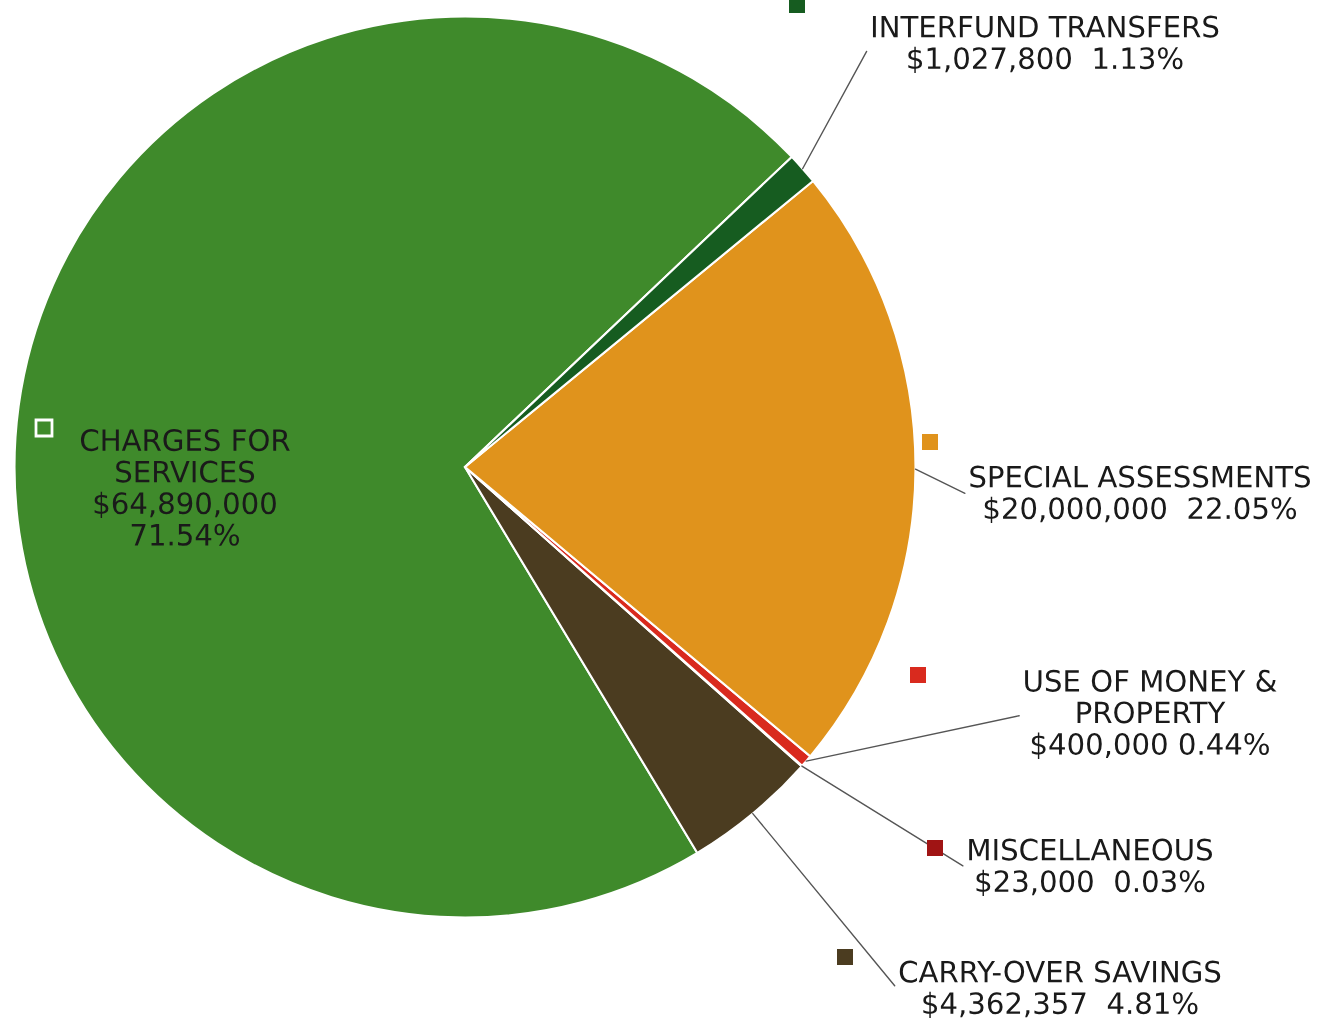  What do you see at coordinates (1151, 696) in the screenshot?
I see `slice-label: USE OF MONEY & PROPERTY` at bounding box center [1151, 696].